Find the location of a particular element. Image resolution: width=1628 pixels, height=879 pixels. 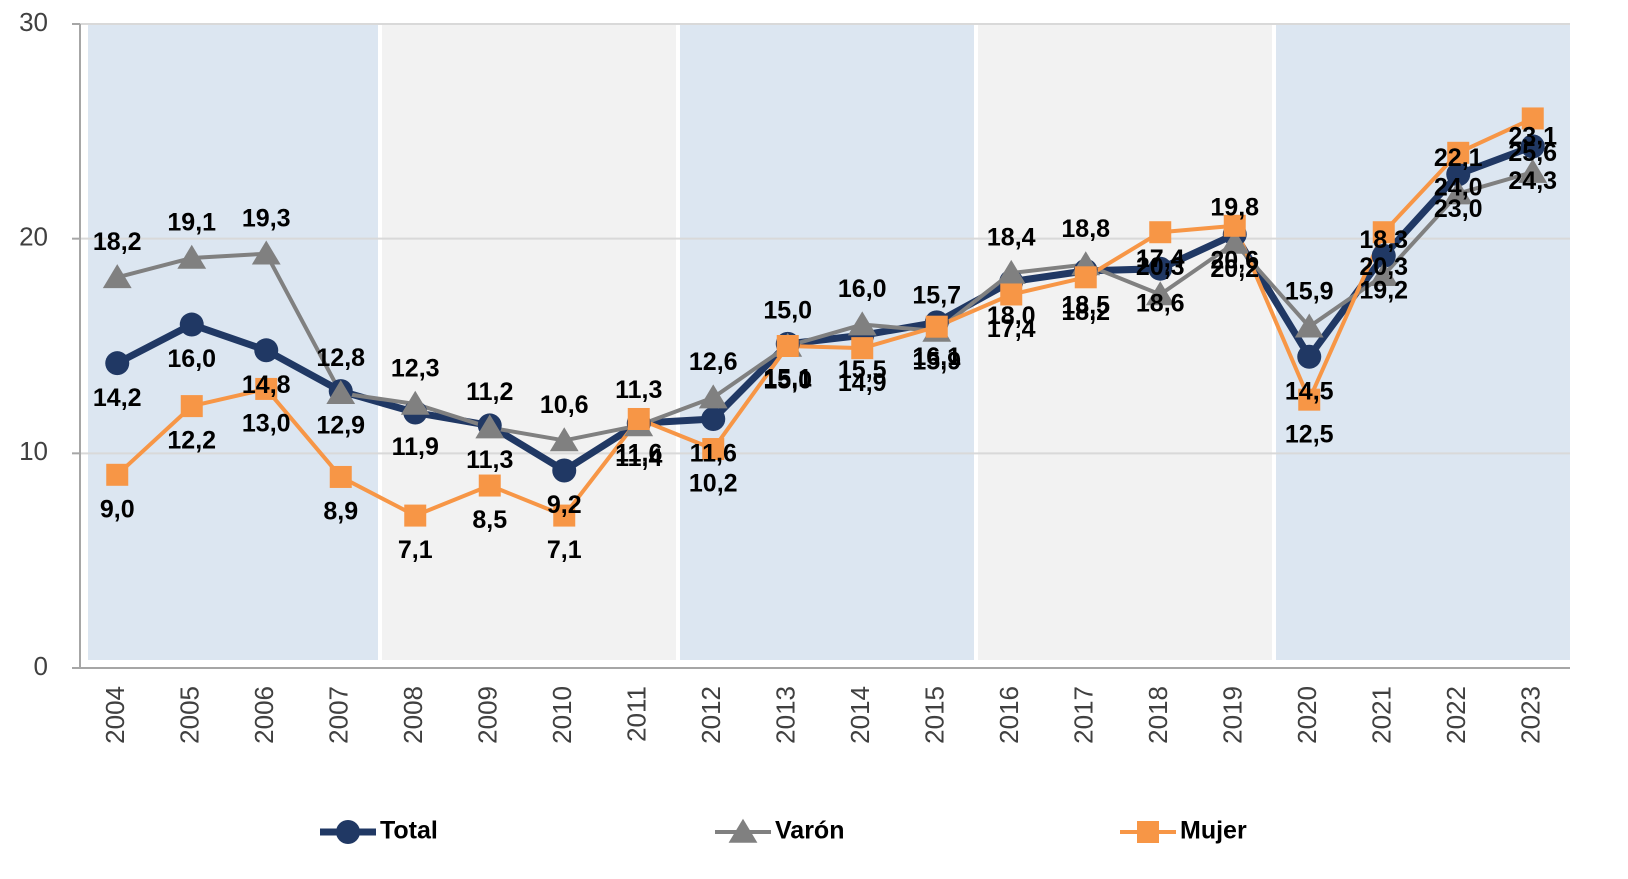

data-label: 20,3 is located at coordinates (1160, 267).